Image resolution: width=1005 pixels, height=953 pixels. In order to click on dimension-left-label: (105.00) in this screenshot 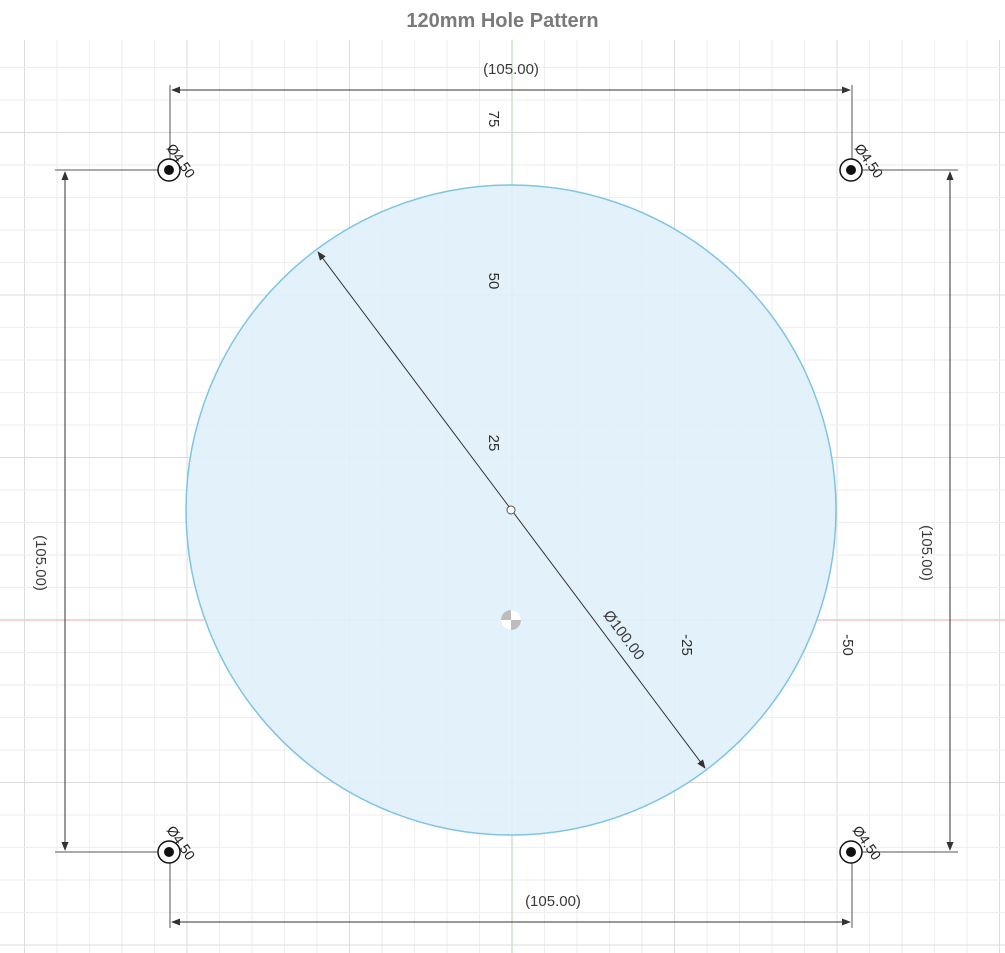, I will do `click(40, 563)`.